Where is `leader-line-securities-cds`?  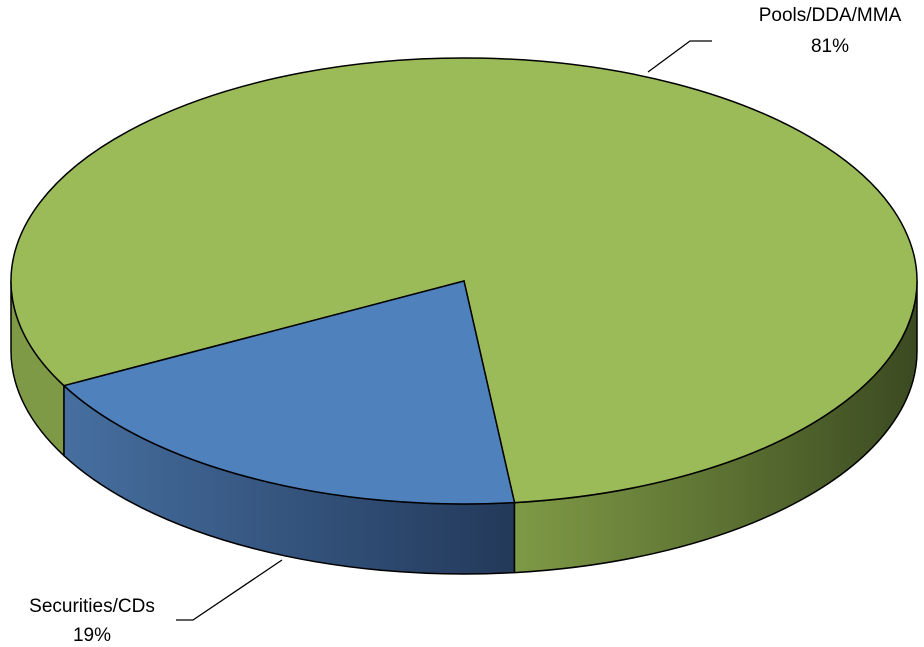
leader-line-securities-cds is located at coordinates (229, 590).